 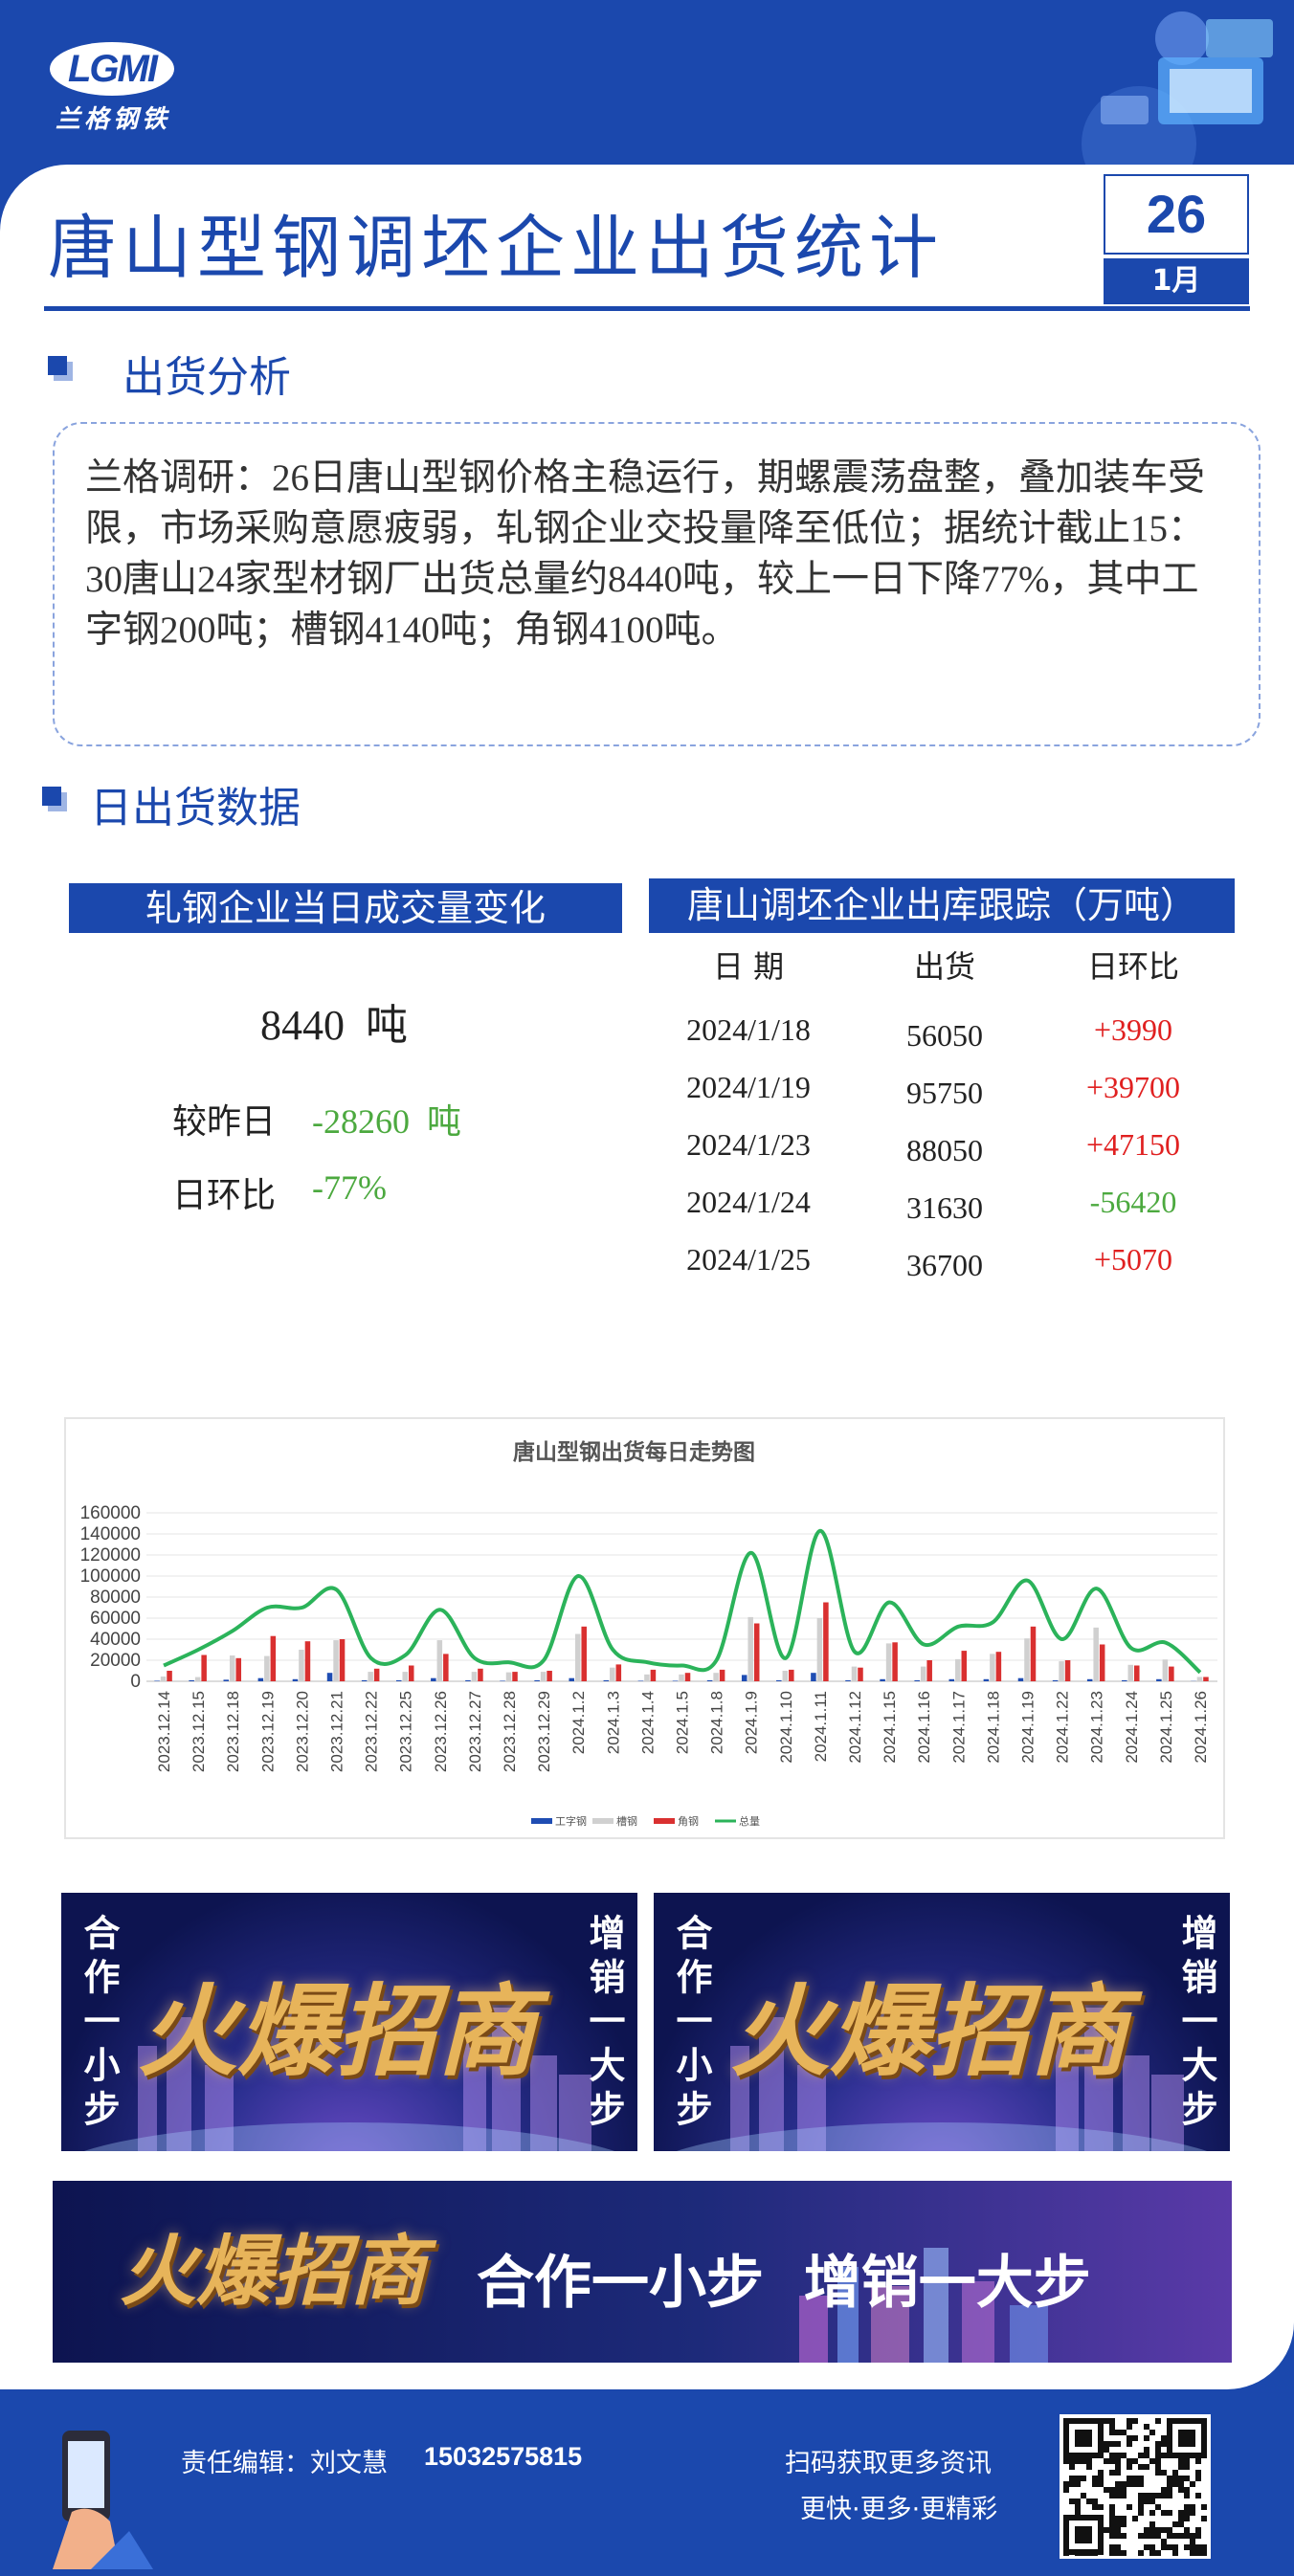 What do you see at coordinates (51, 796) in the screenshot?
I see `section-icon` at bounding box center [51, 796].